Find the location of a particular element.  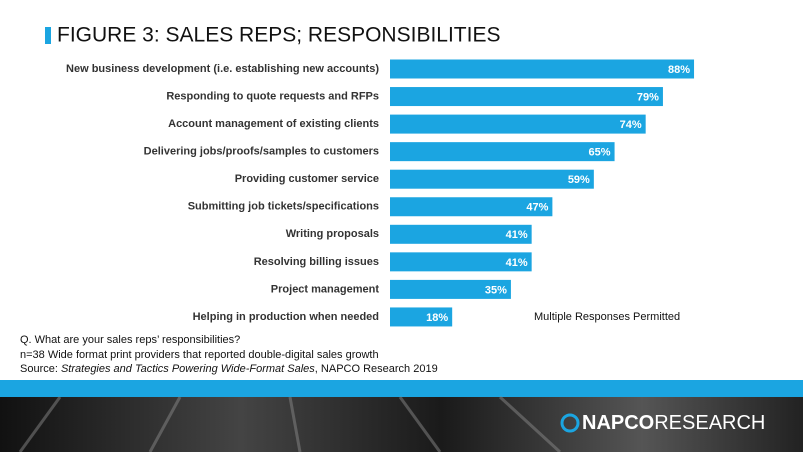

logo-suffix: RESEARCH is located at coordinates (709, 423).